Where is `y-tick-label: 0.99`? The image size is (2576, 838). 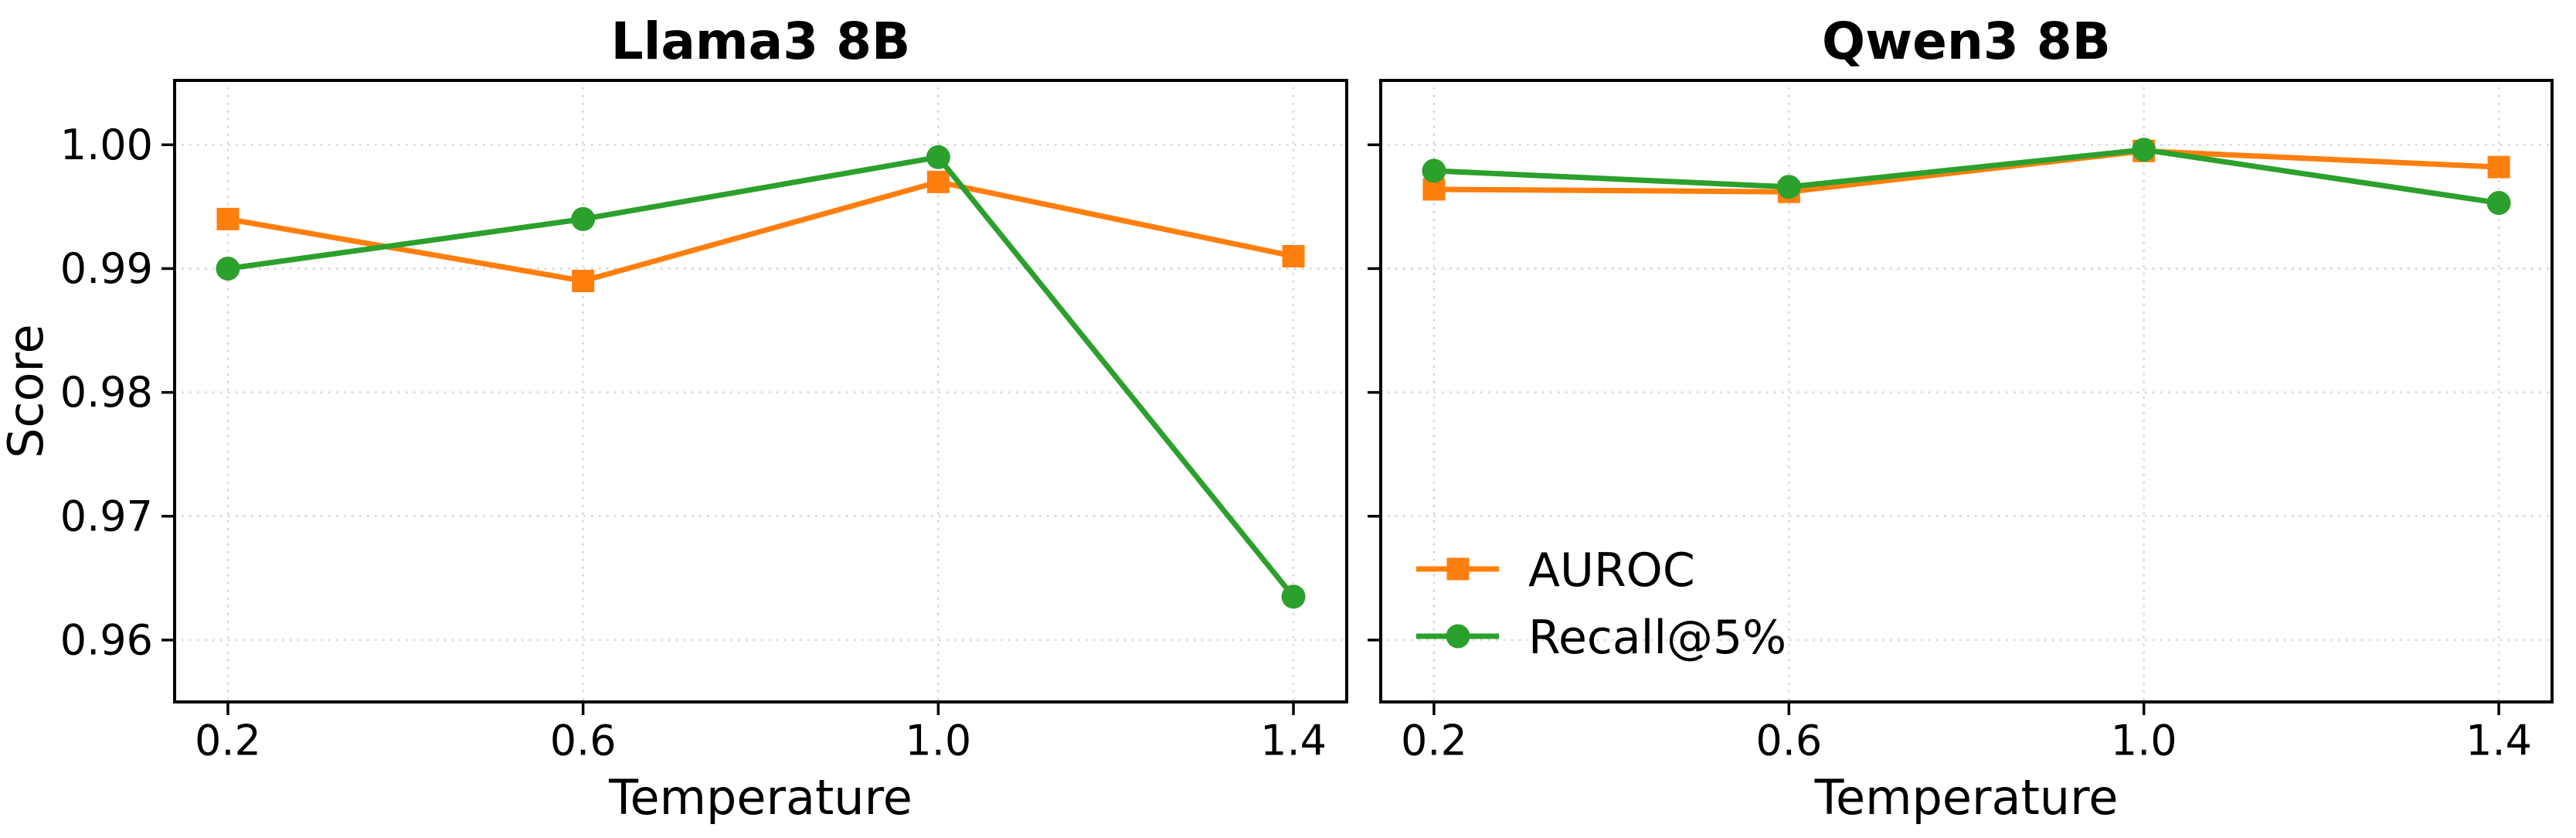
y-tick-label: 0.99 is located at coordinates (106, 268).